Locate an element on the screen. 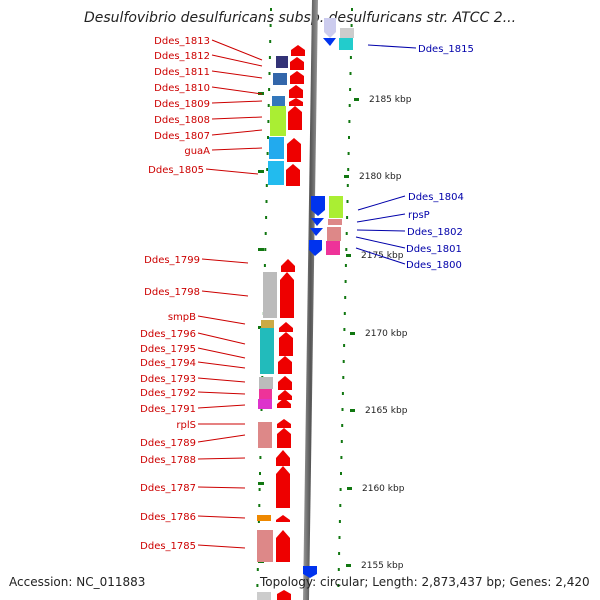  gene-label: Ddes_1798 is located at coordinates (172, 292).